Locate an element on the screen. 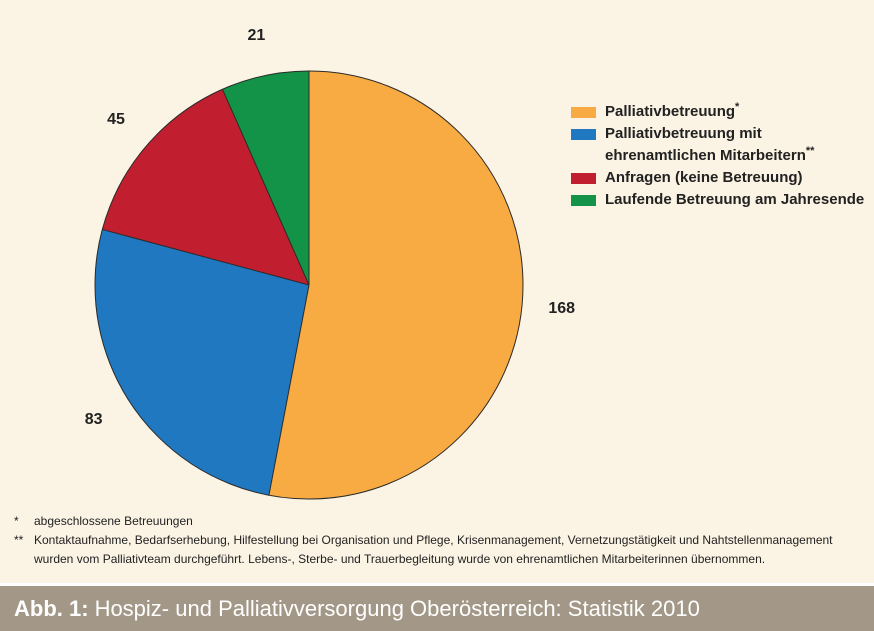 The width and height of the screenshot is (874, 631). legend-label: Palliativbetreuung* is located at coordinates (672, 111).